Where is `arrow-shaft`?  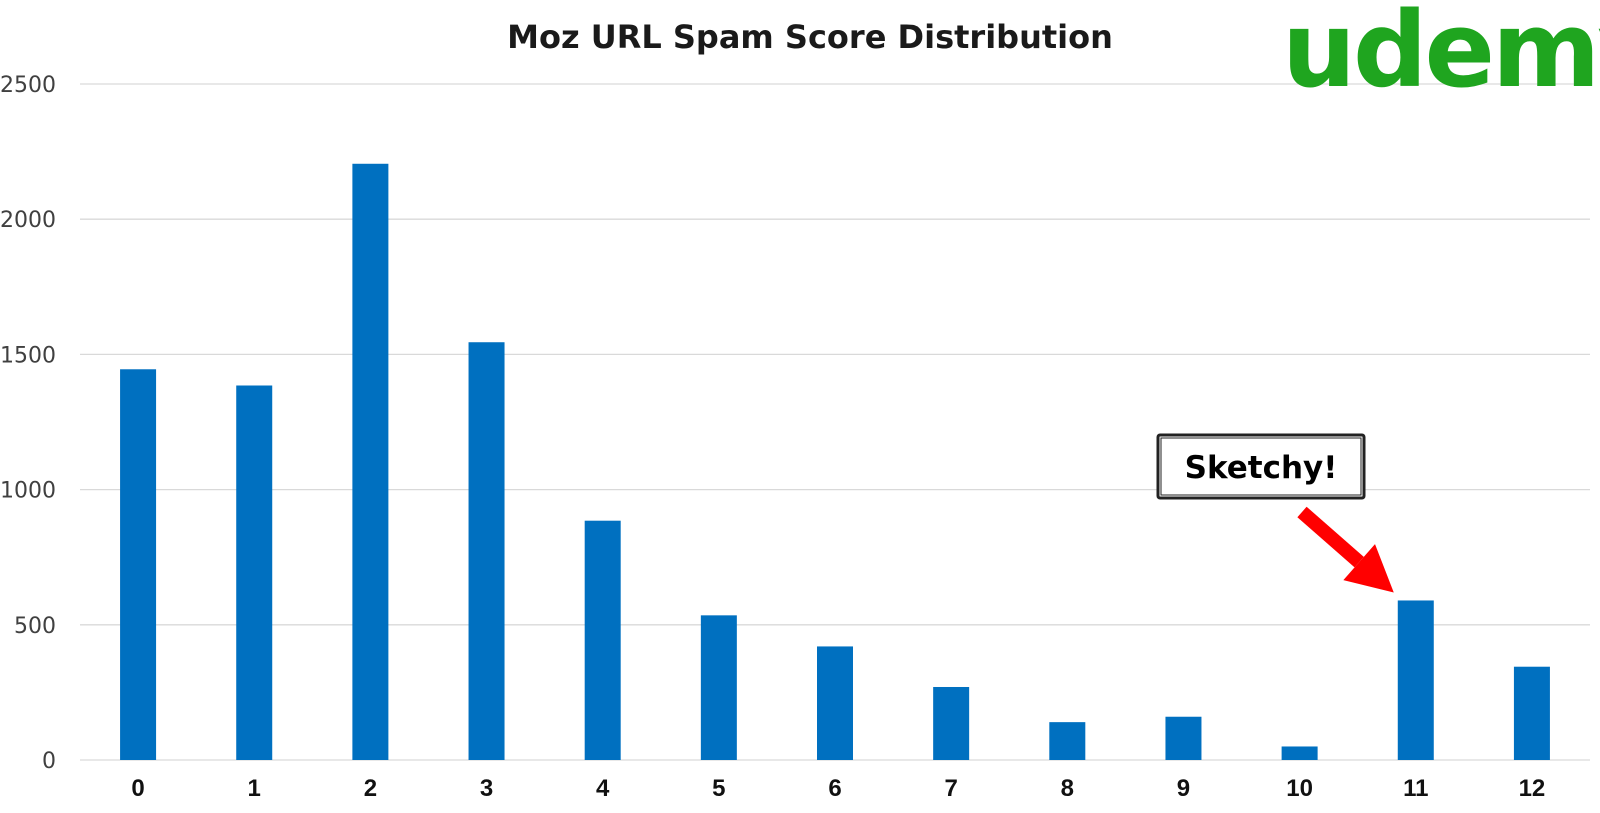 arrow-shaft is located at coordinates (1330, 537).